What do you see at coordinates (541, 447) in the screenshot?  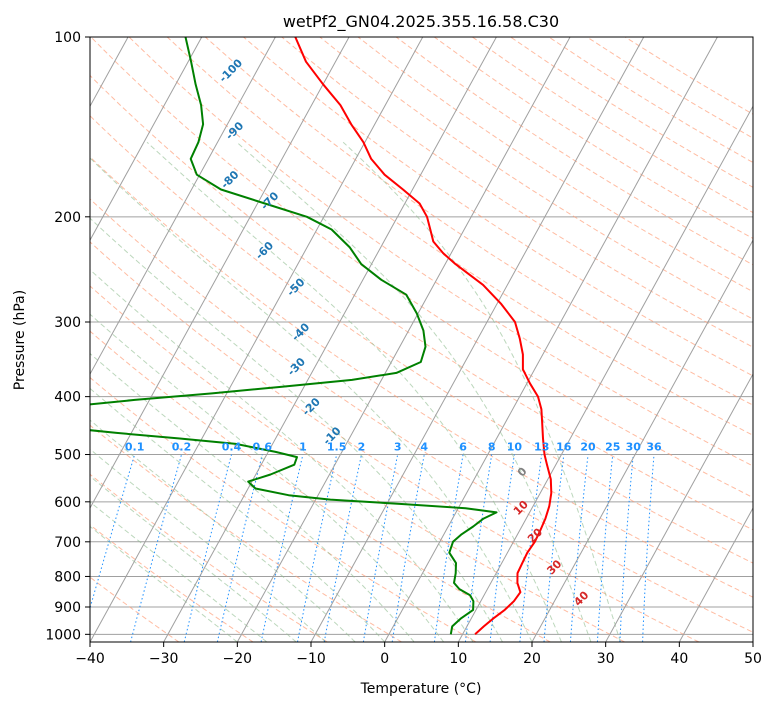 I see `mixing-ratio-label: 13` at bounding box center [541, 447].